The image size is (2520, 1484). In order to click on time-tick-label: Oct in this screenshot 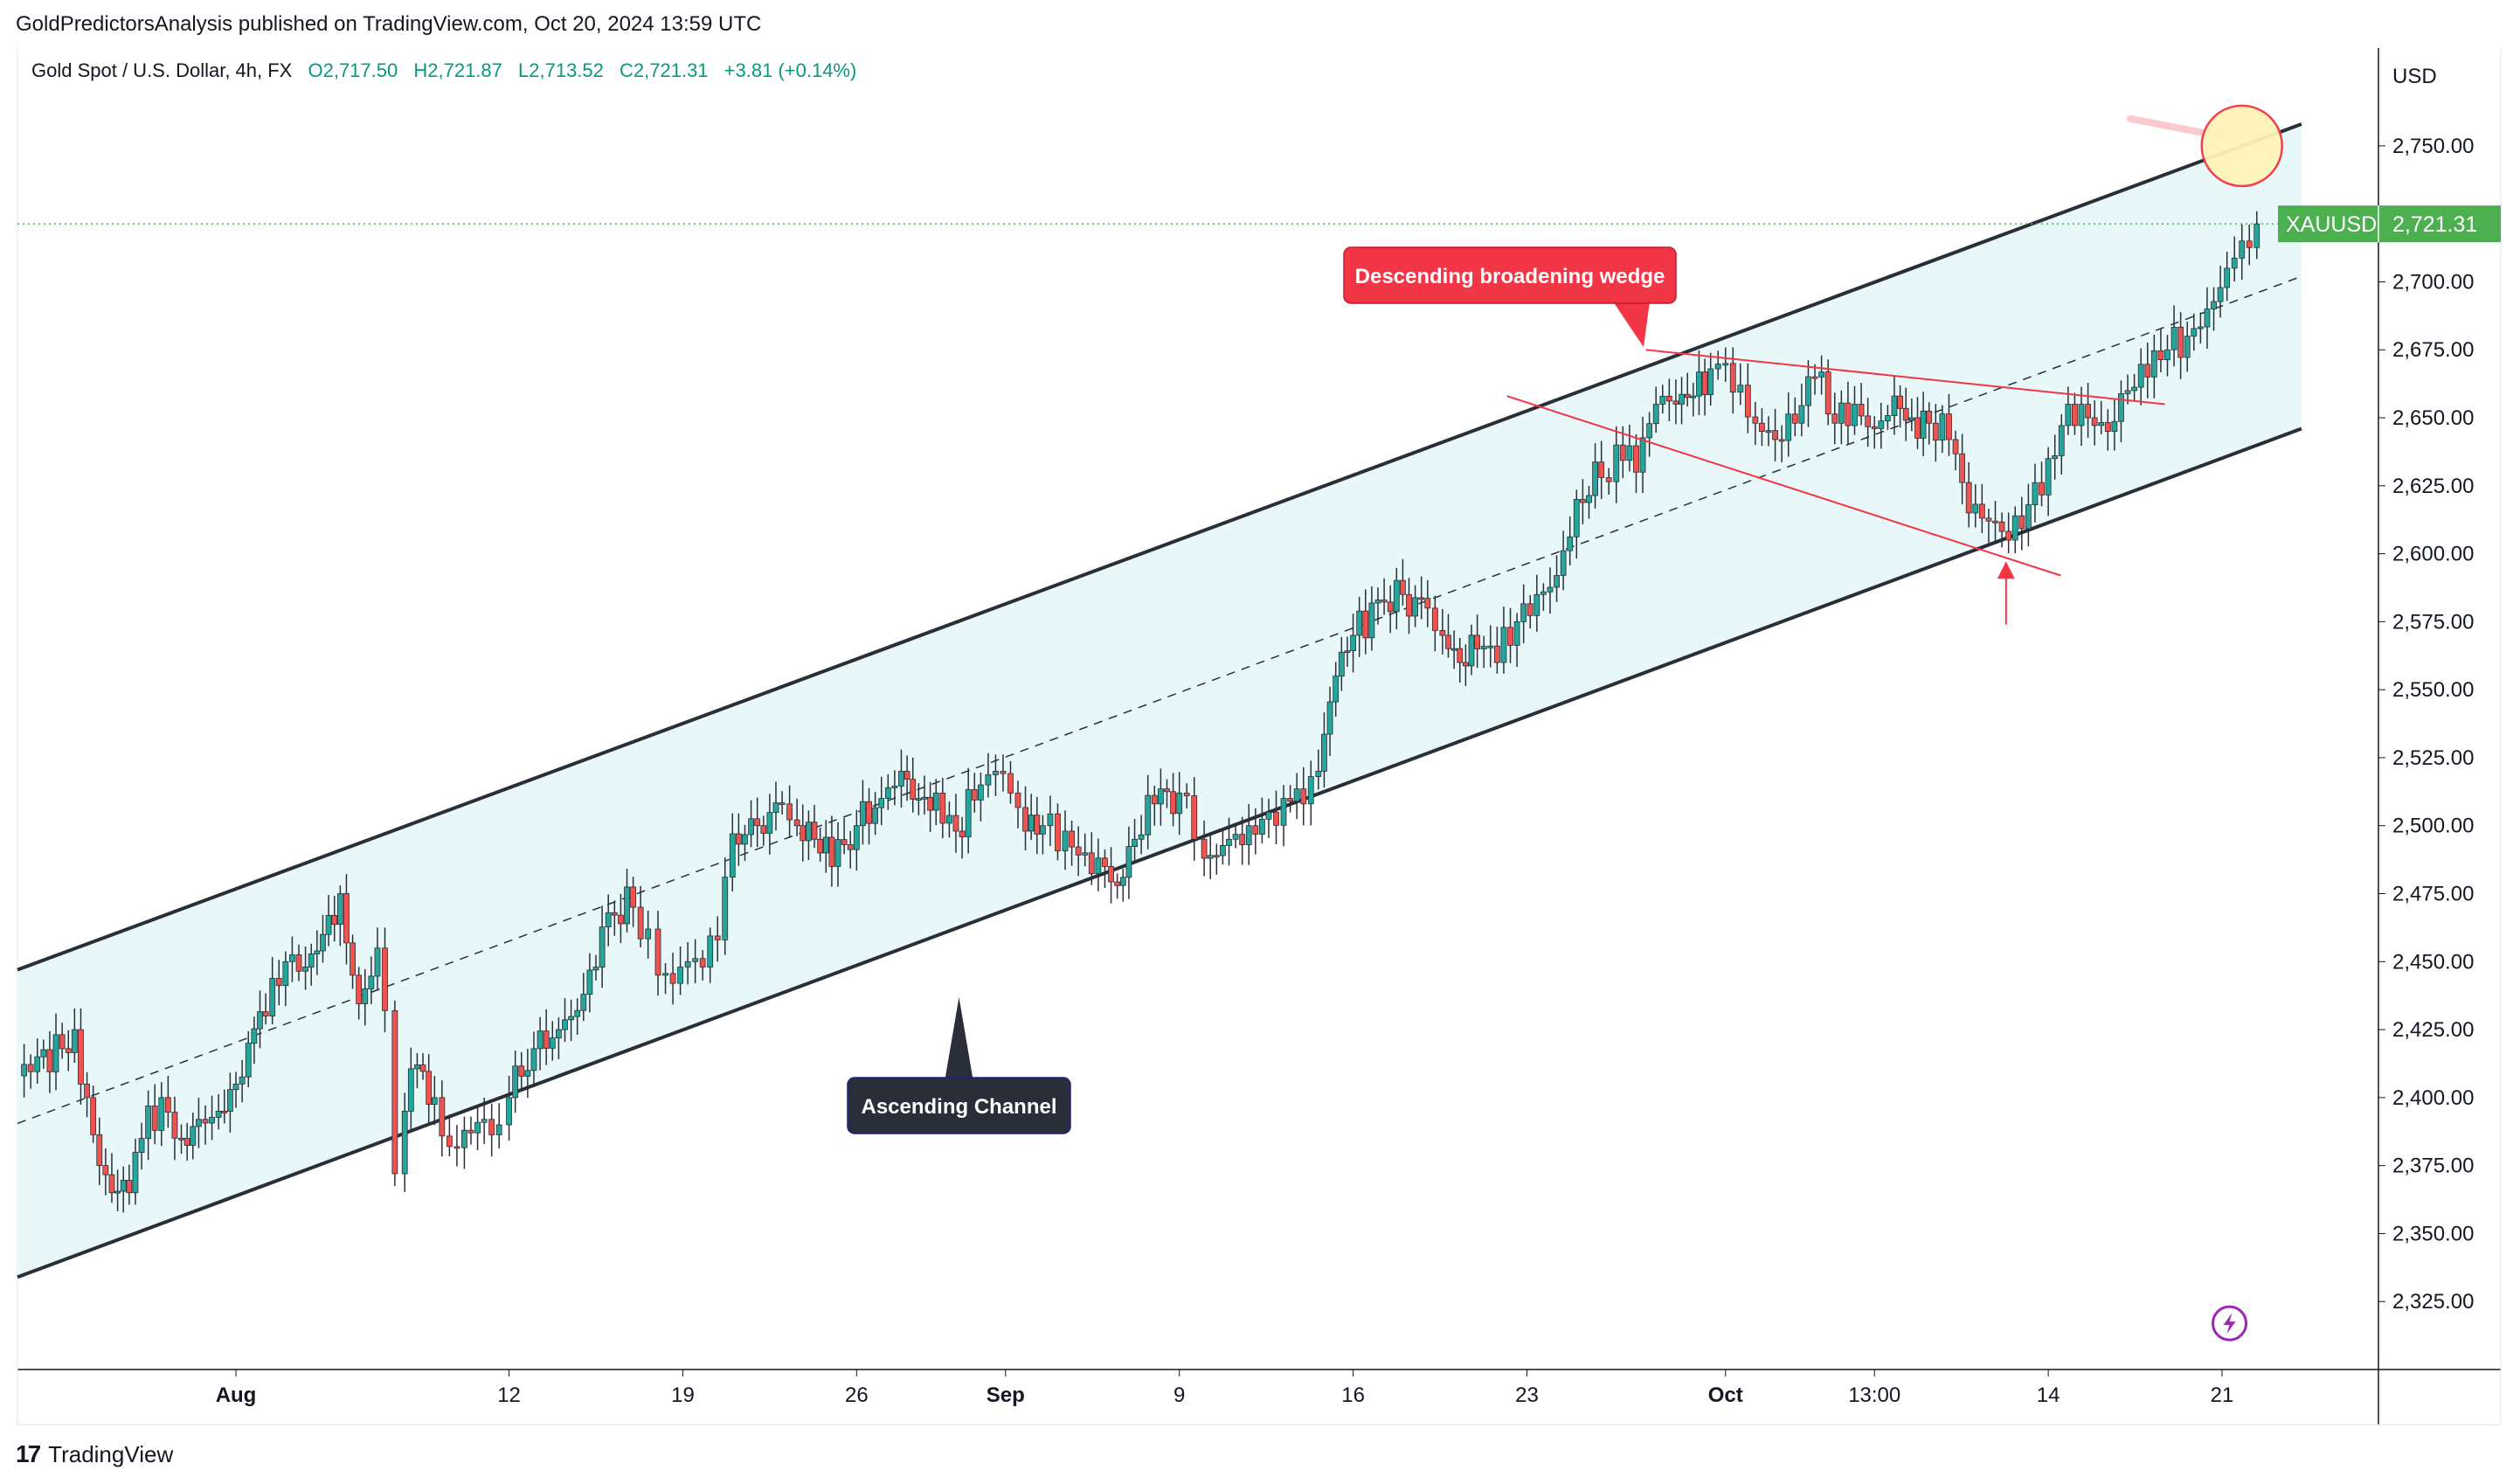, I will do `click(1725, 1395)`.